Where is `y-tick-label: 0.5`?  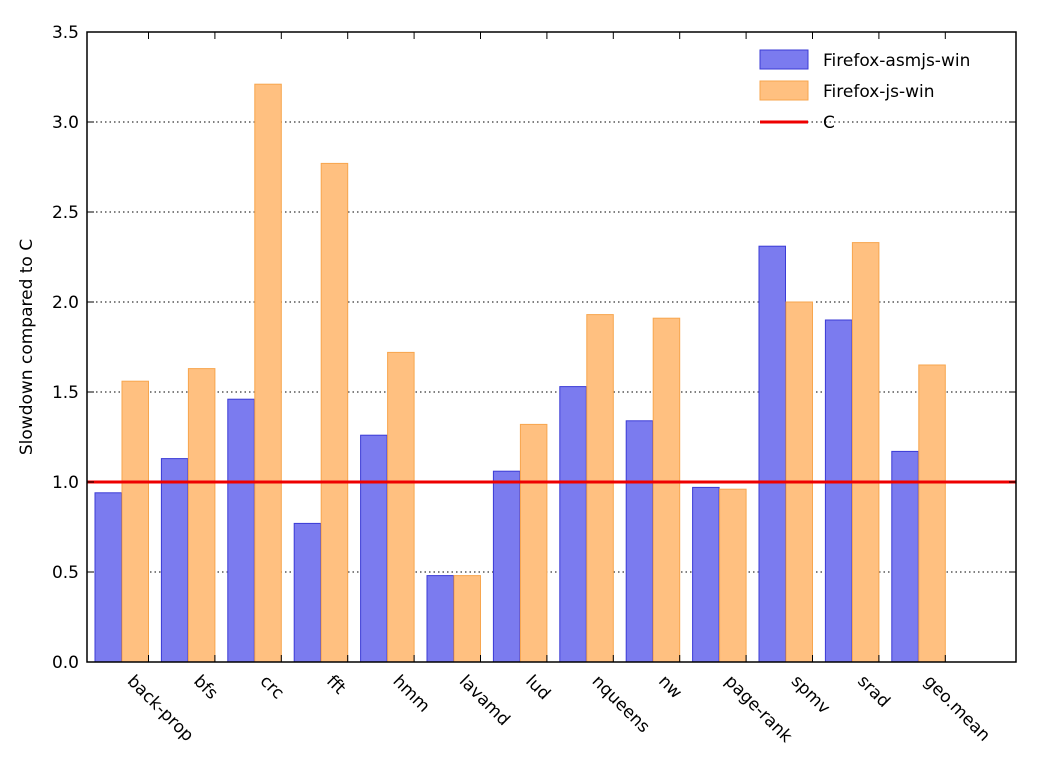
y-tick-label: 0.5 is located at coordinates (65, 573).